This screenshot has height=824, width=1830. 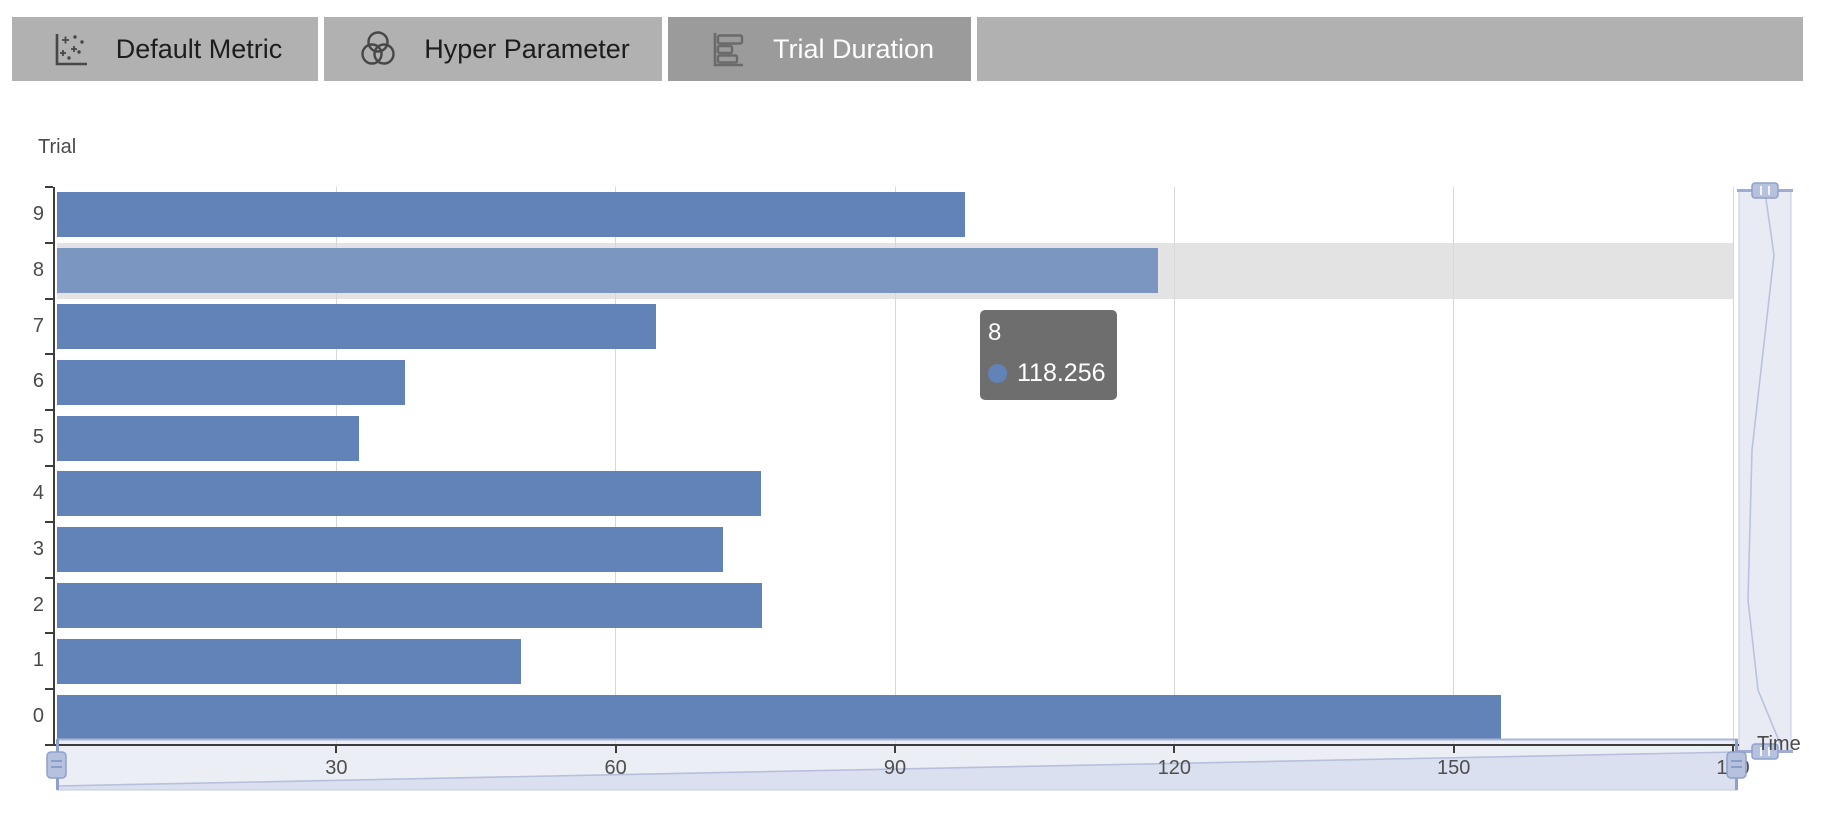 What do you see at coordinates (895, 768) in the screenshot?
I see `x-axis-label-90: 90` at bounding box center [895, 768].